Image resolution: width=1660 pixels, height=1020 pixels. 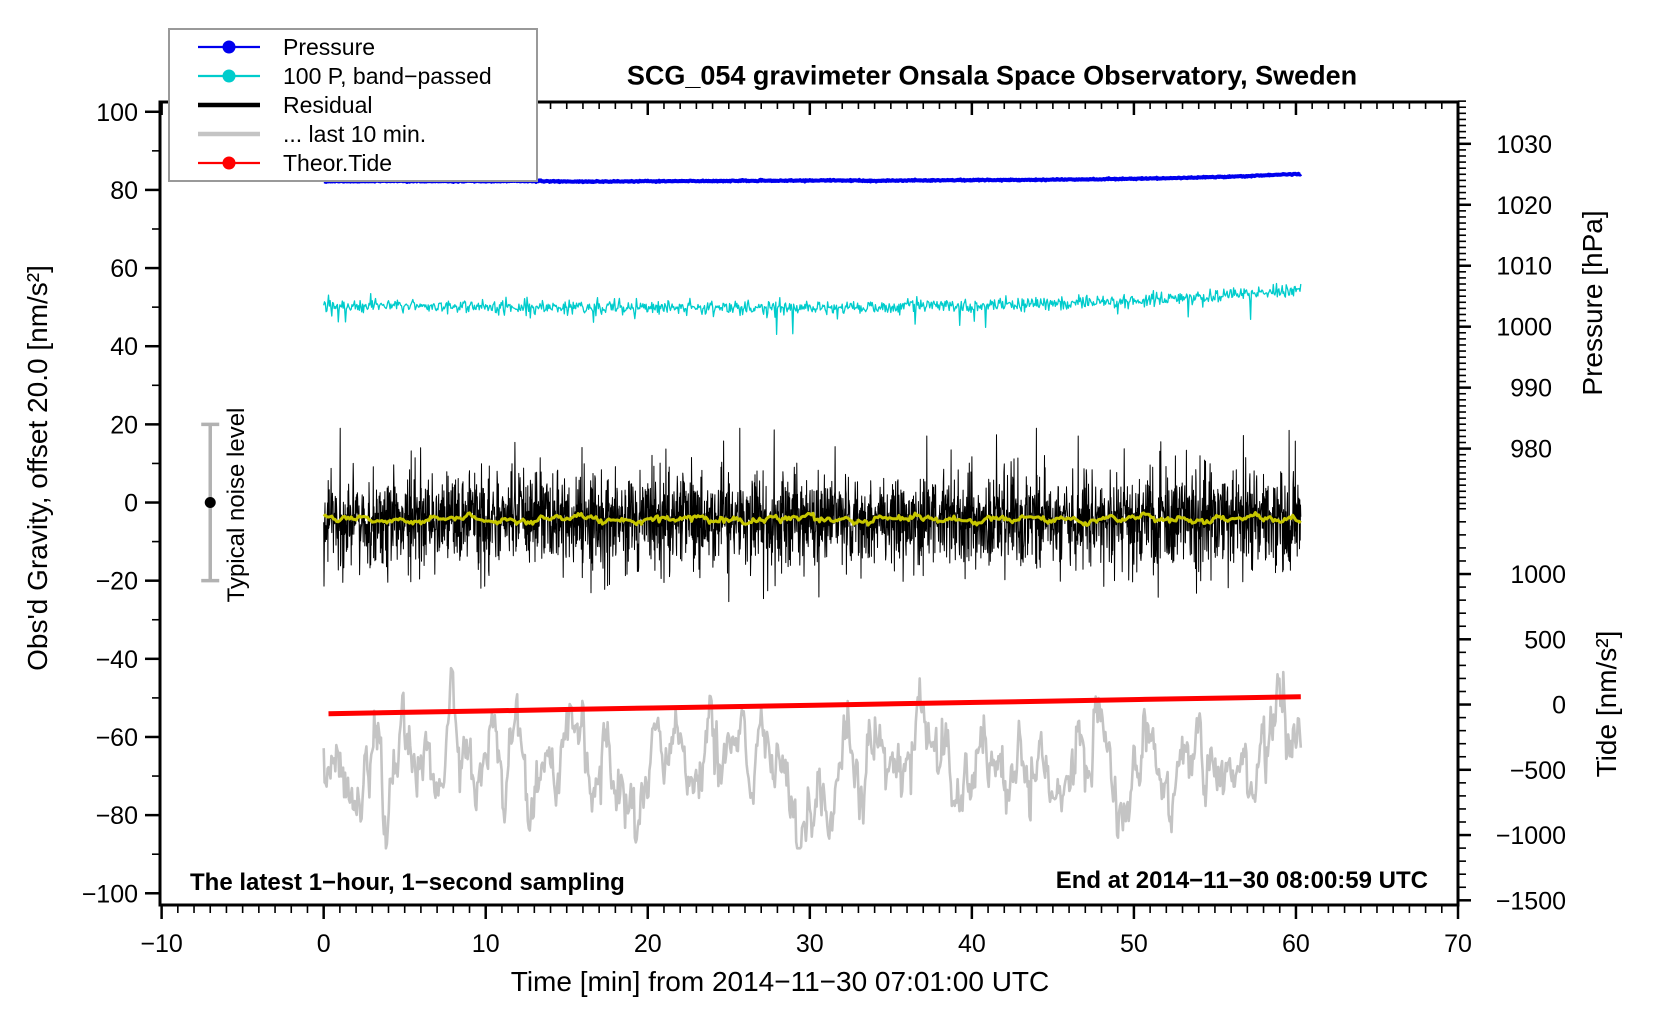 I want to click on tick-label: −1500, so click(x=1531, y=901).